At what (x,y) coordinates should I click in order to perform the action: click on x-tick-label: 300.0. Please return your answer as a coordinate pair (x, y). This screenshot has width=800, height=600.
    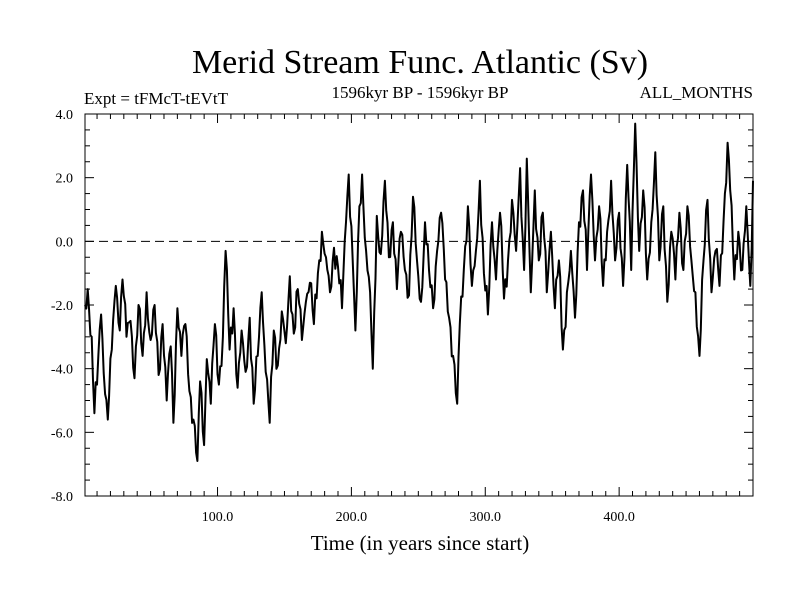
    Looking at the image, I should click on (486, 517).